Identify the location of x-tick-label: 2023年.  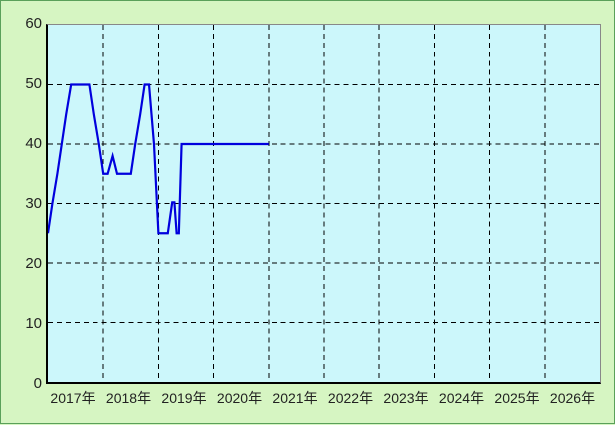
(406, 398).